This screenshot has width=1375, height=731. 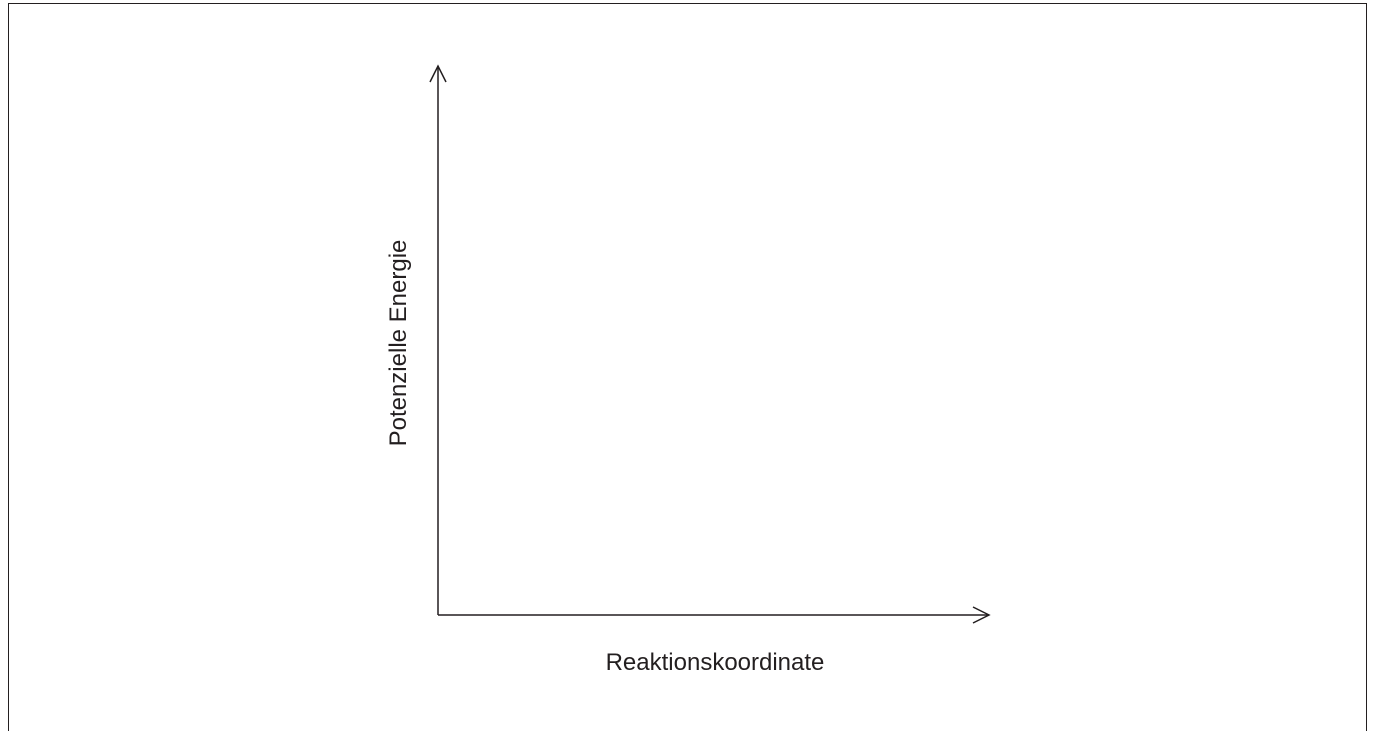 What do you see at coordinates (438, 73) in the screenshot?
I see `y-arrowhead` at bounding box center [438, 73].